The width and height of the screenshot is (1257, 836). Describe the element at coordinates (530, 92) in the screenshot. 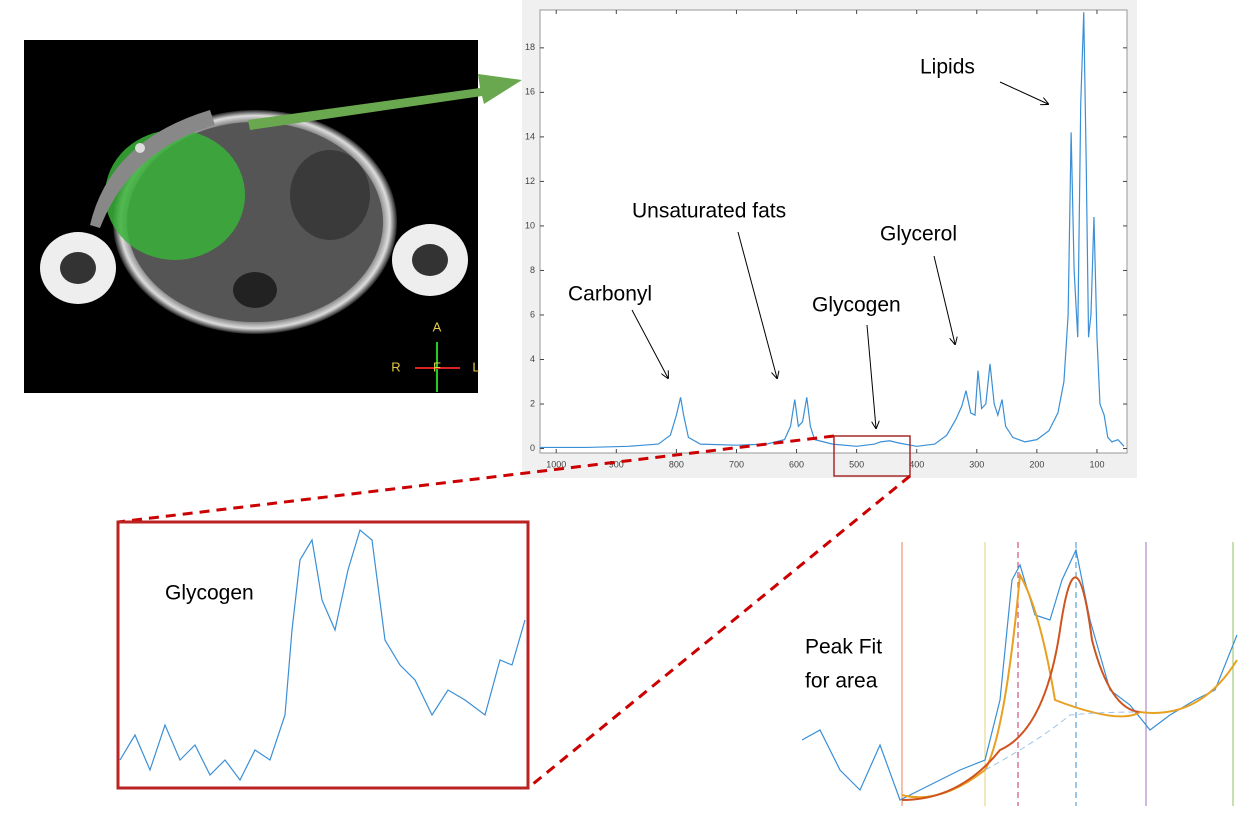

I see `y-tick-label: 16` at that location.